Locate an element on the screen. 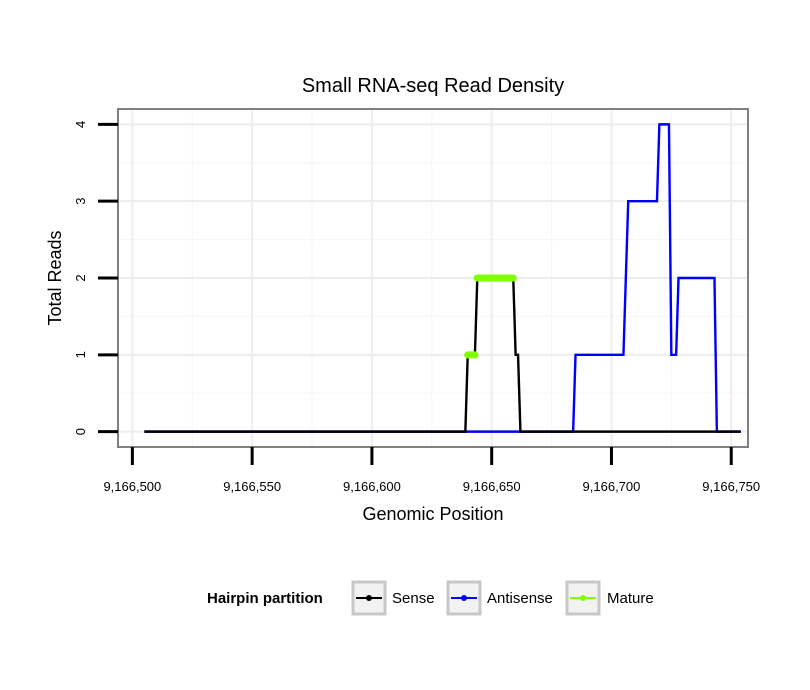 This screenshot has height=690, width=810. y-axis-label: Total Reads is located at coordinates (55, 277).